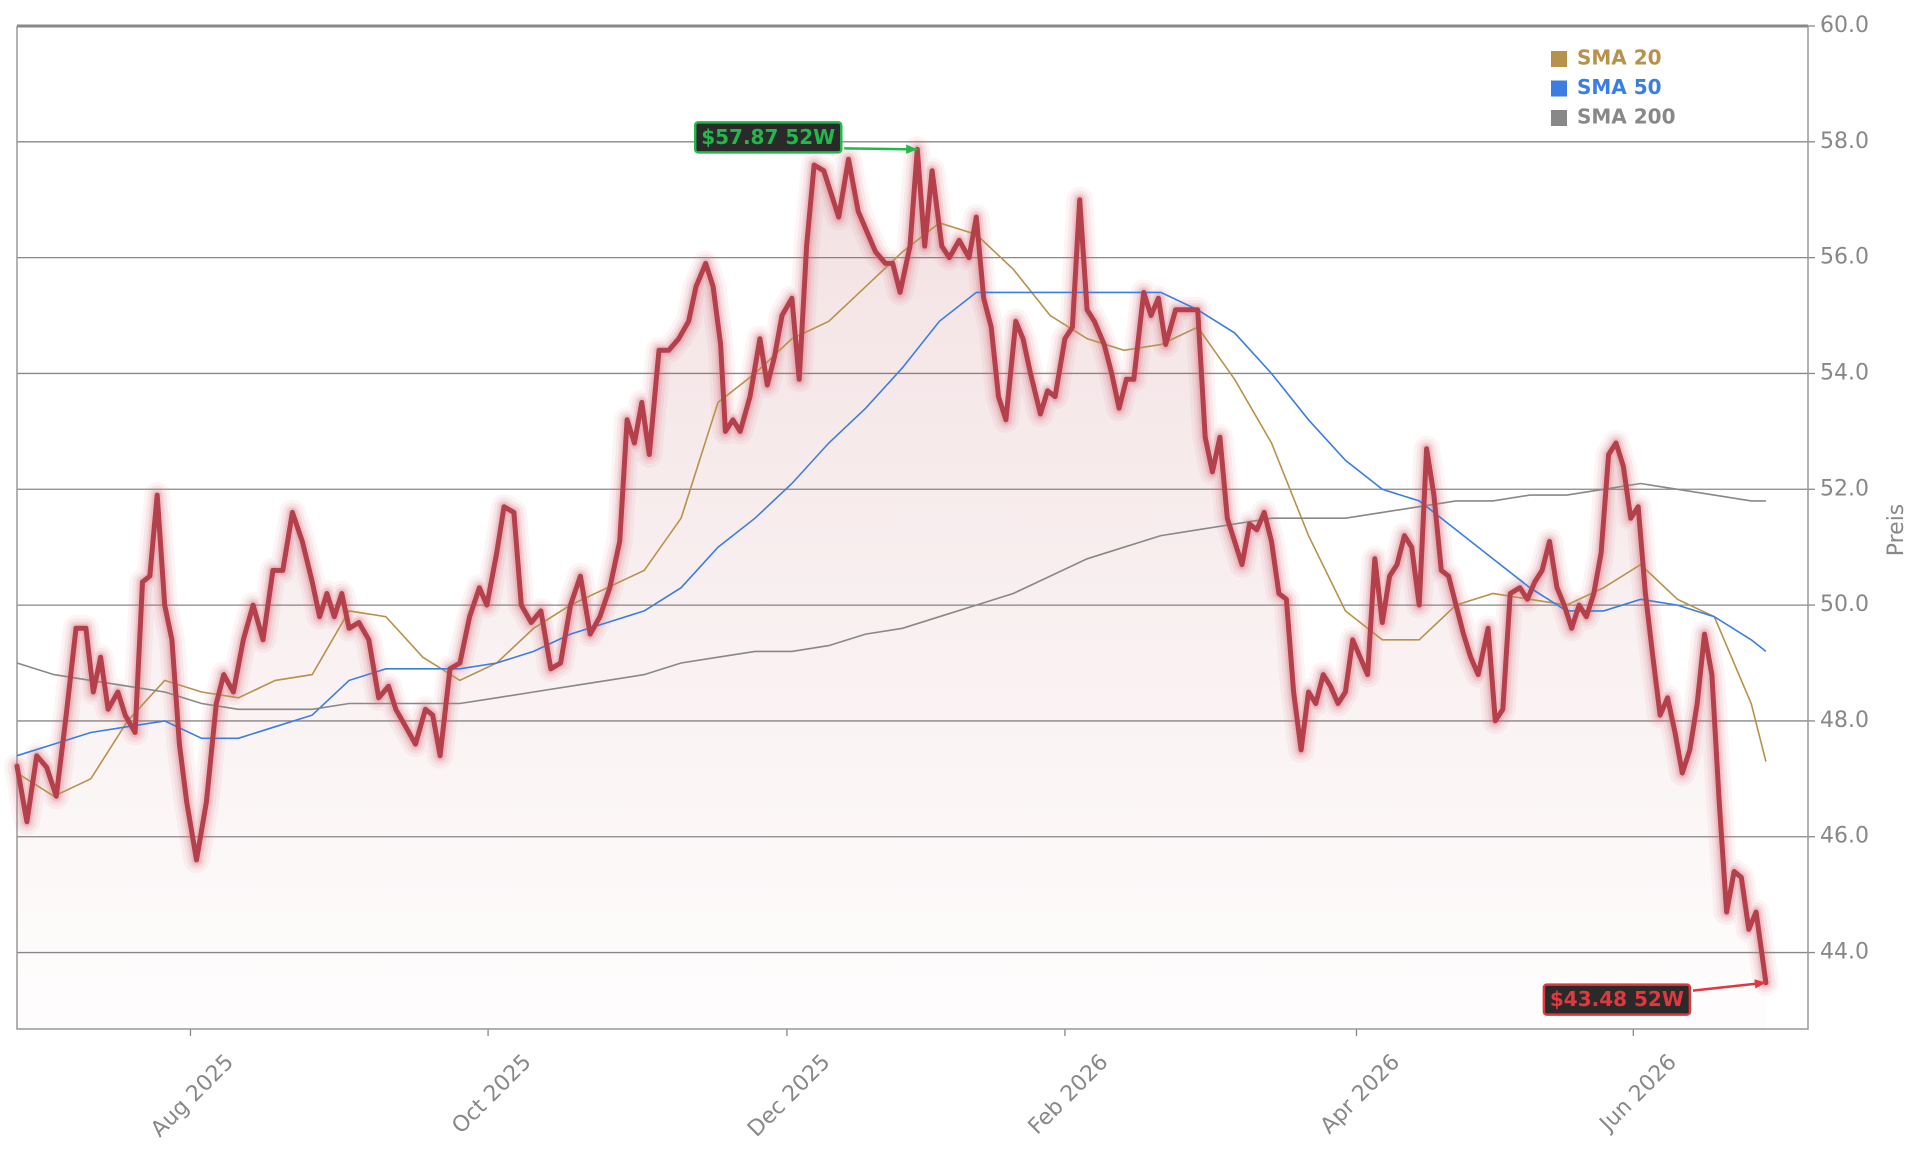 The height and width of the screenshot is (1159, 1929). Describe the element at coordinates (1844, 720) in the screenshot. I see `y-tick-label: 48.0` at that location.